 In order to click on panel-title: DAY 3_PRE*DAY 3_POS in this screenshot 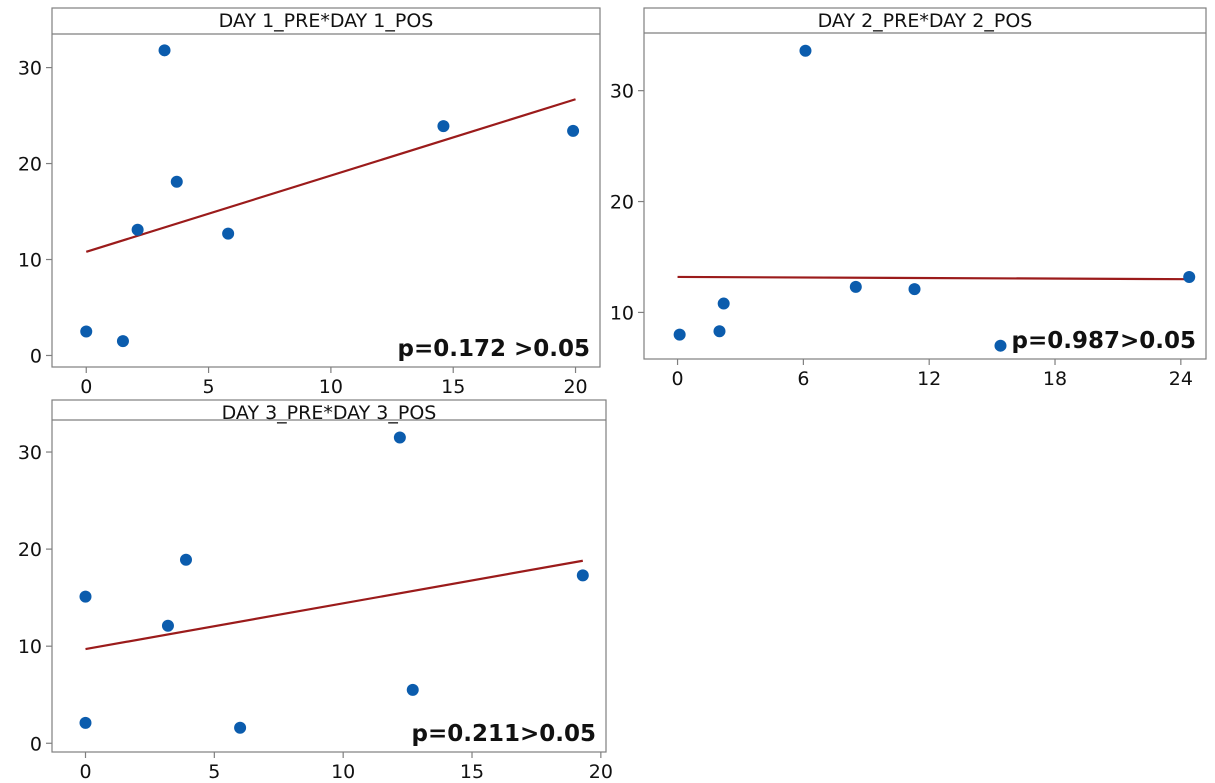, I will do `click(329, 413)`.